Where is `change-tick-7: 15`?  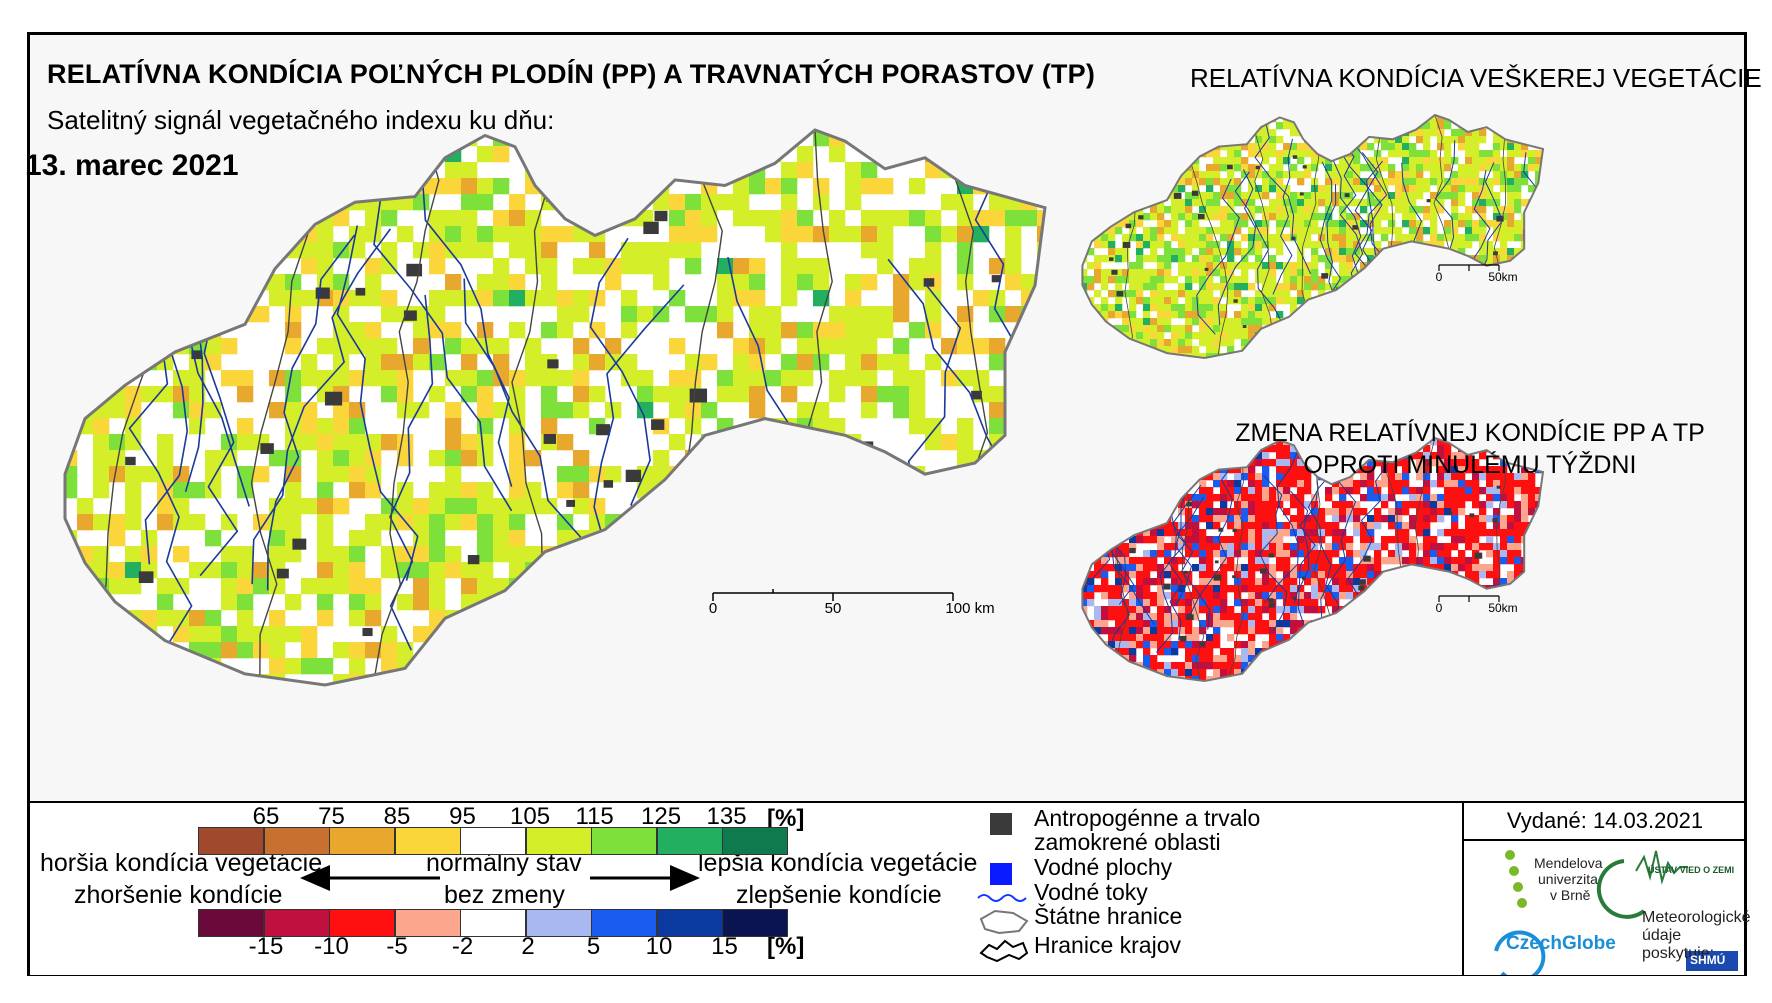
change-tick-7: 15 is located at coordinates (724, 946).